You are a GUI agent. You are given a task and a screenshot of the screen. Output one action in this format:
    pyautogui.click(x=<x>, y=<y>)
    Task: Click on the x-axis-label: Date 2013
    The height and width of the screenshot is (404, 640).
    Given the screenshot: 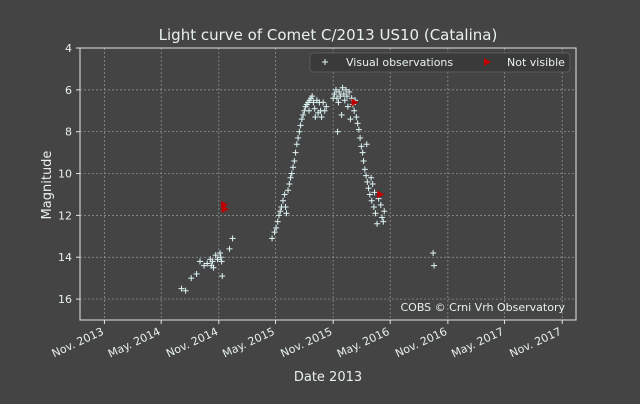 What is the action you would take?
    pyautogui.click(x=328, y=377)
    